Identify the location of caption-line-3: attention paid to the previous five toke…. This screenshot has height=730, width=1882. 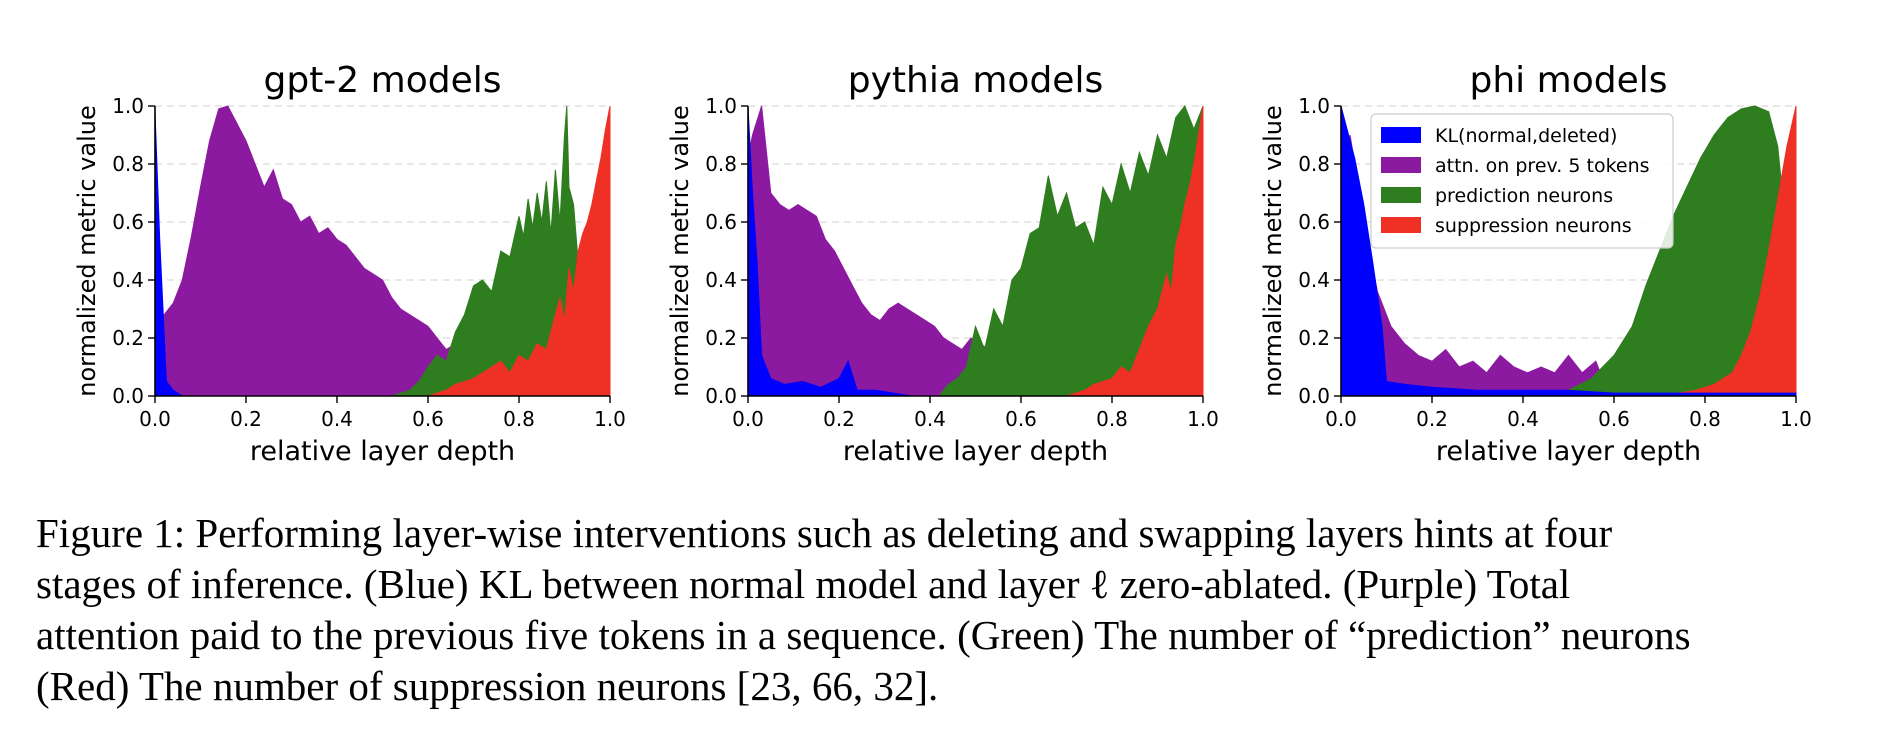
(863, 635).